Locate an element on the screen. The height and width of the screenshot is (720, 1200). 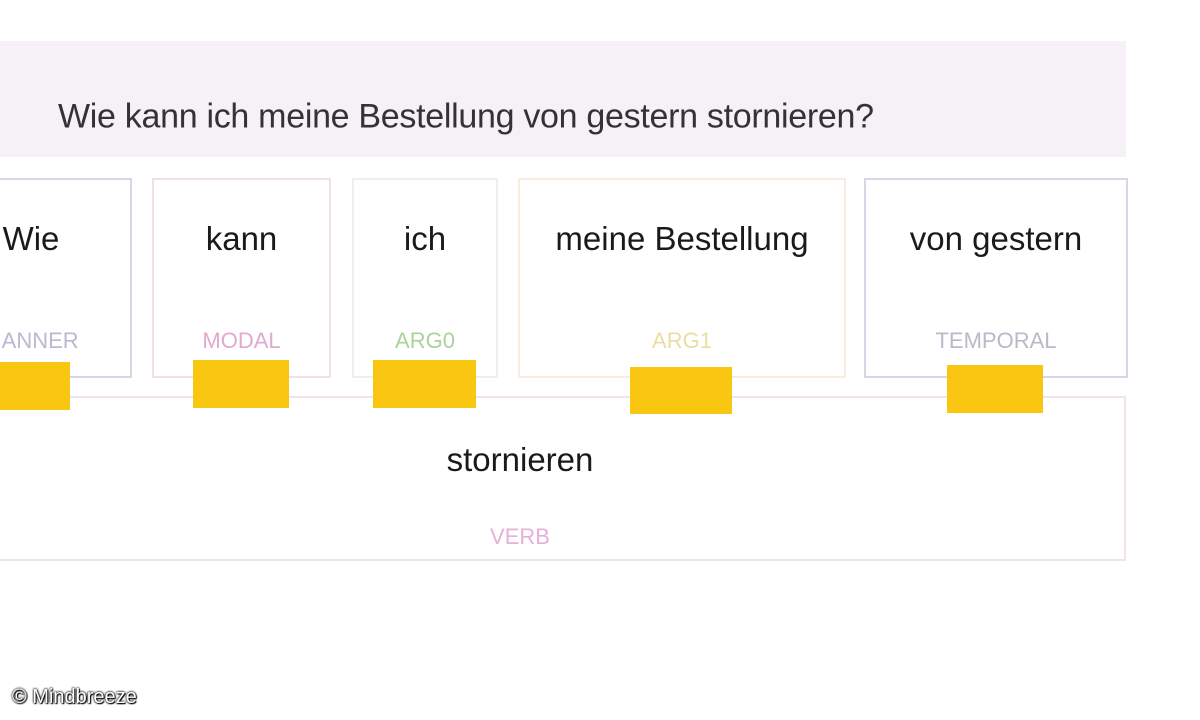
role-box-manner: Wie MANNER is located at coordinates (66, 278).